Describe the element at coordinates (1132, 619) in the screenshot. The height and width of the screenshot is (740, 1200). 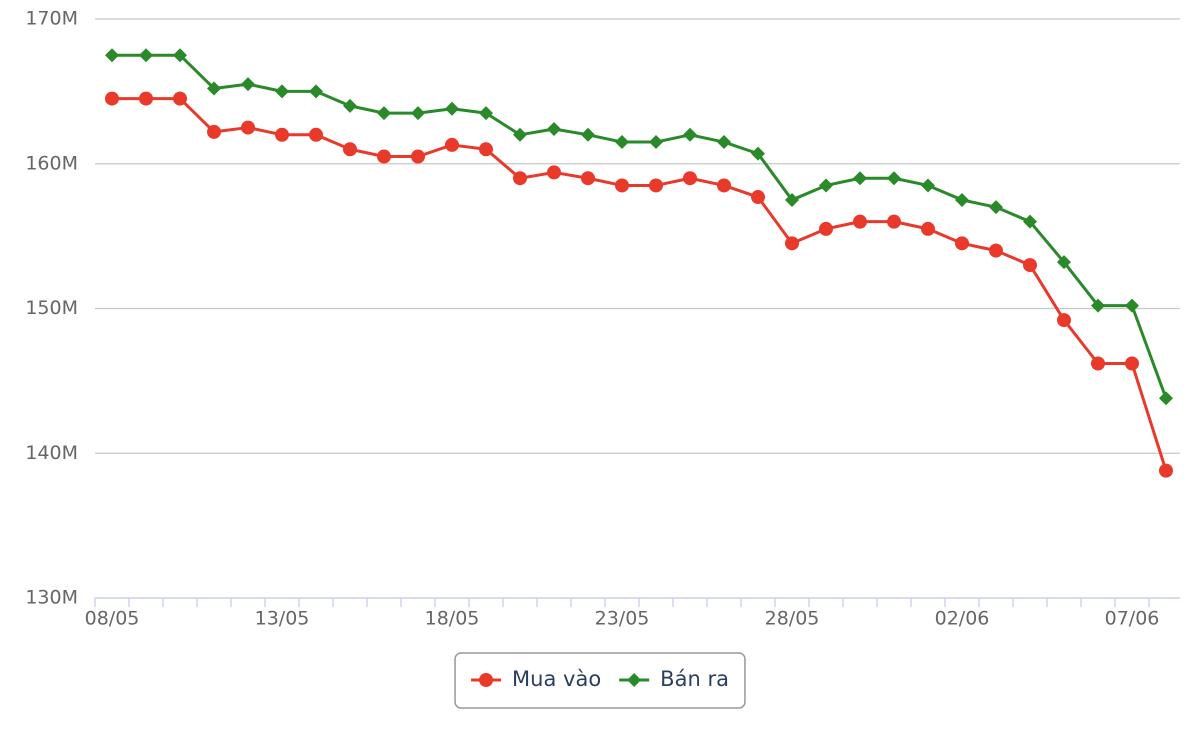
I see `x-tick-label: 07/06` at that location.